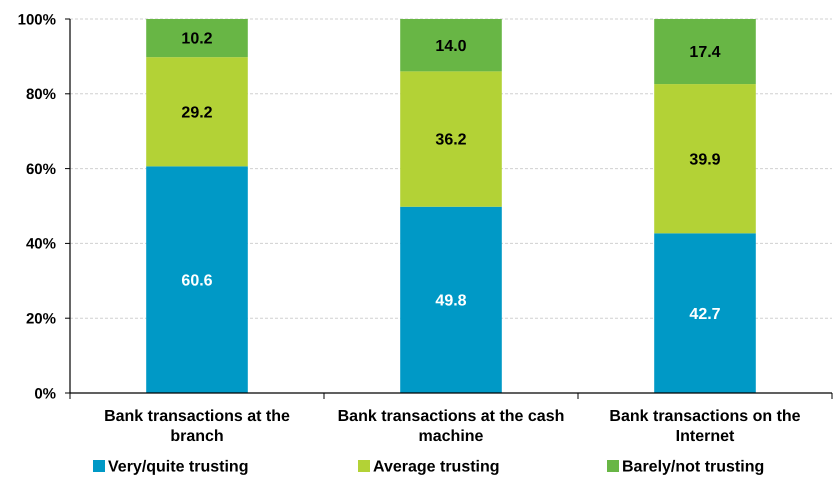 Image resolution: width=833 pixels, height=479 pixels. I want to click on y-tick-label: 0%, so click(45, 393).